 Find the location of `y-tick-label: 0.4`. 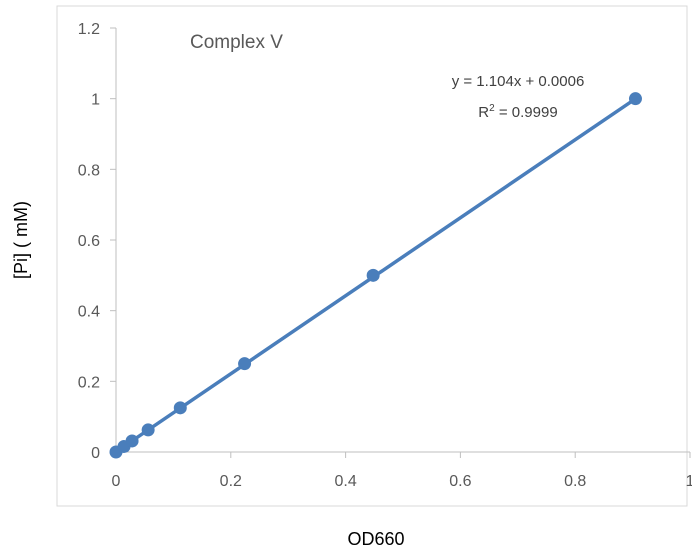

y-tick-label: 0.4 is located at coordinates (89, 312).